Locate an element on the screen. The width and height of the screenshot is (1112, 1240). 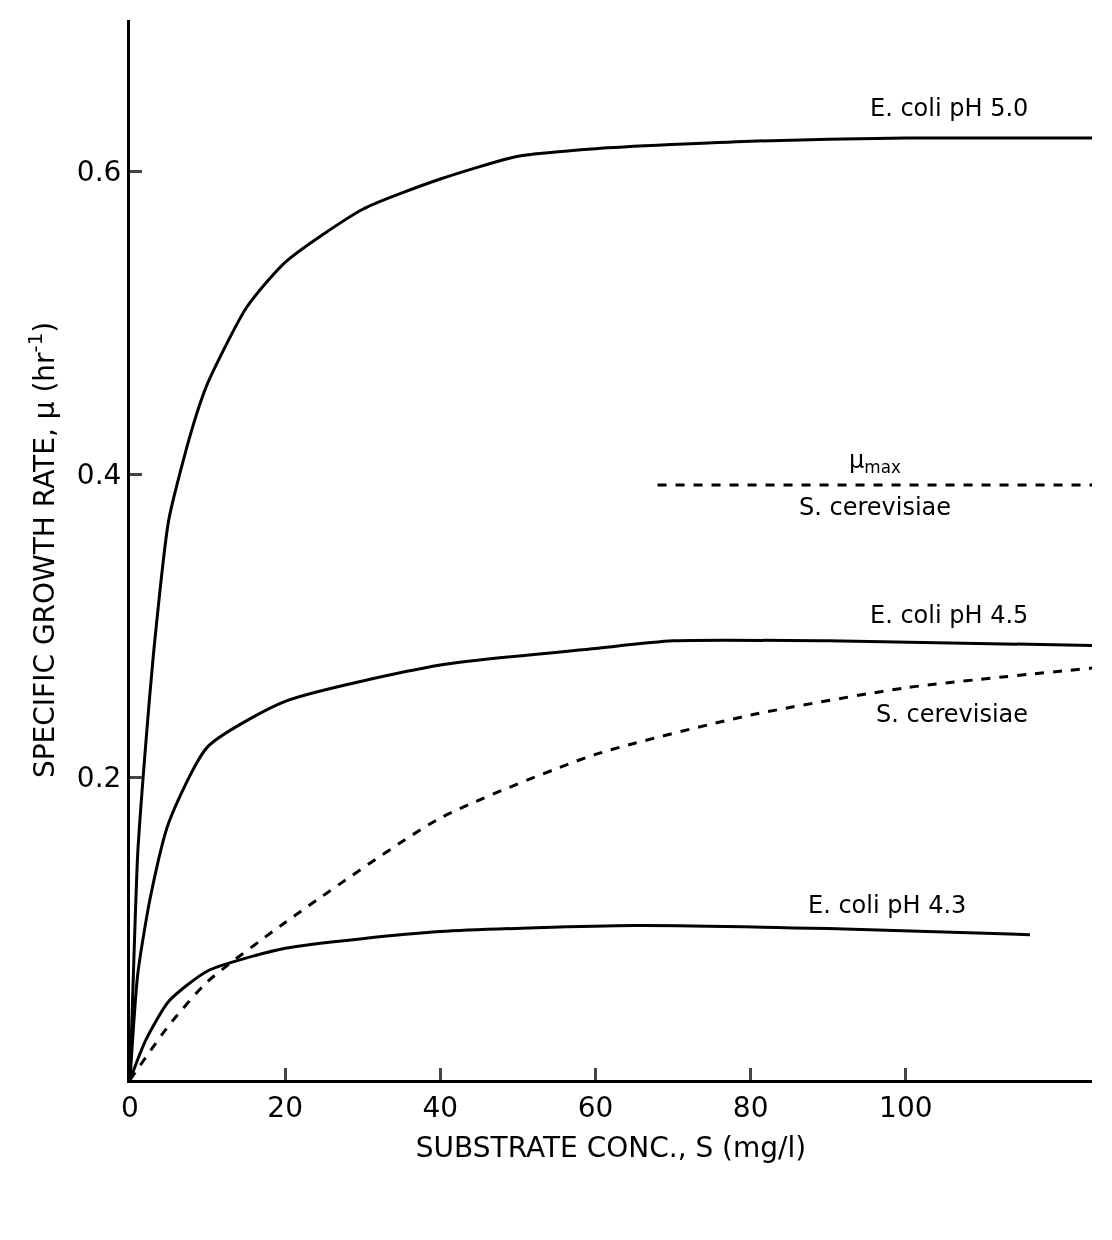
annotation: μ$_{max}$ is located at coordinates (875, 462).